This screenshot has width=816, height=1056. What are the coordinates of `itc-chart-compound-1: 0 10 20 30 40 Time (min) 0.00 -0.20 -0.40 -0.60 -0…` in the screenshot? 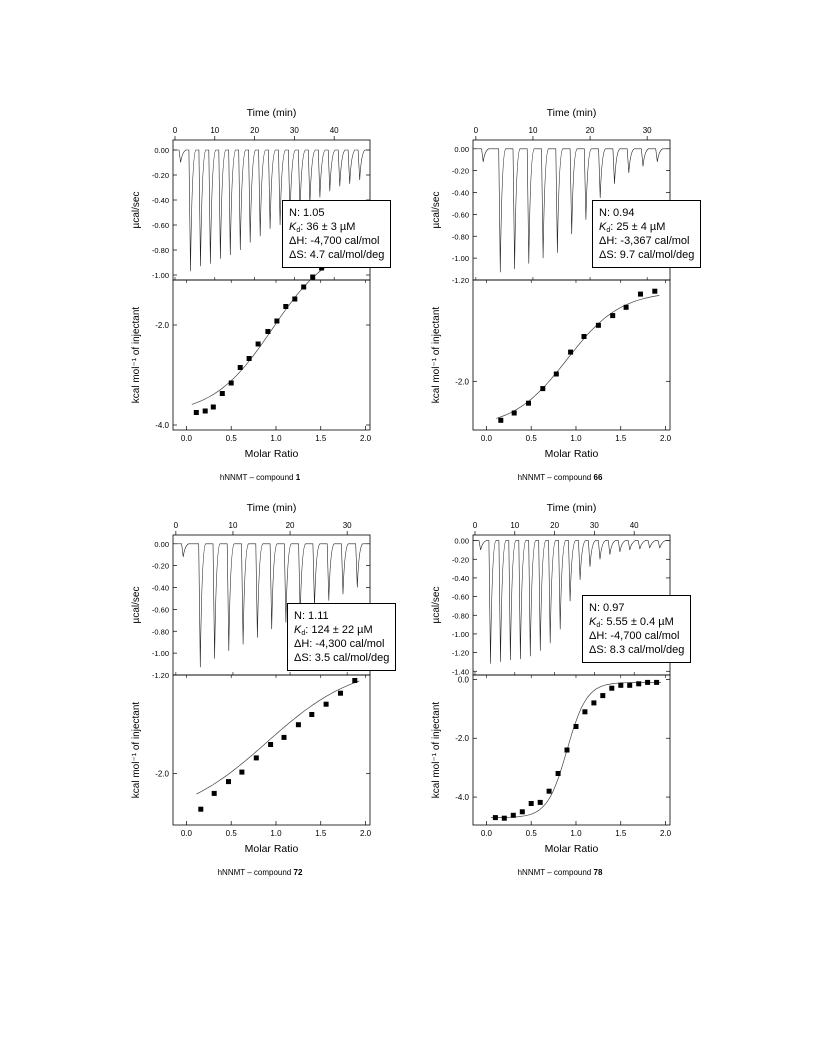 It's located at (251, 283).